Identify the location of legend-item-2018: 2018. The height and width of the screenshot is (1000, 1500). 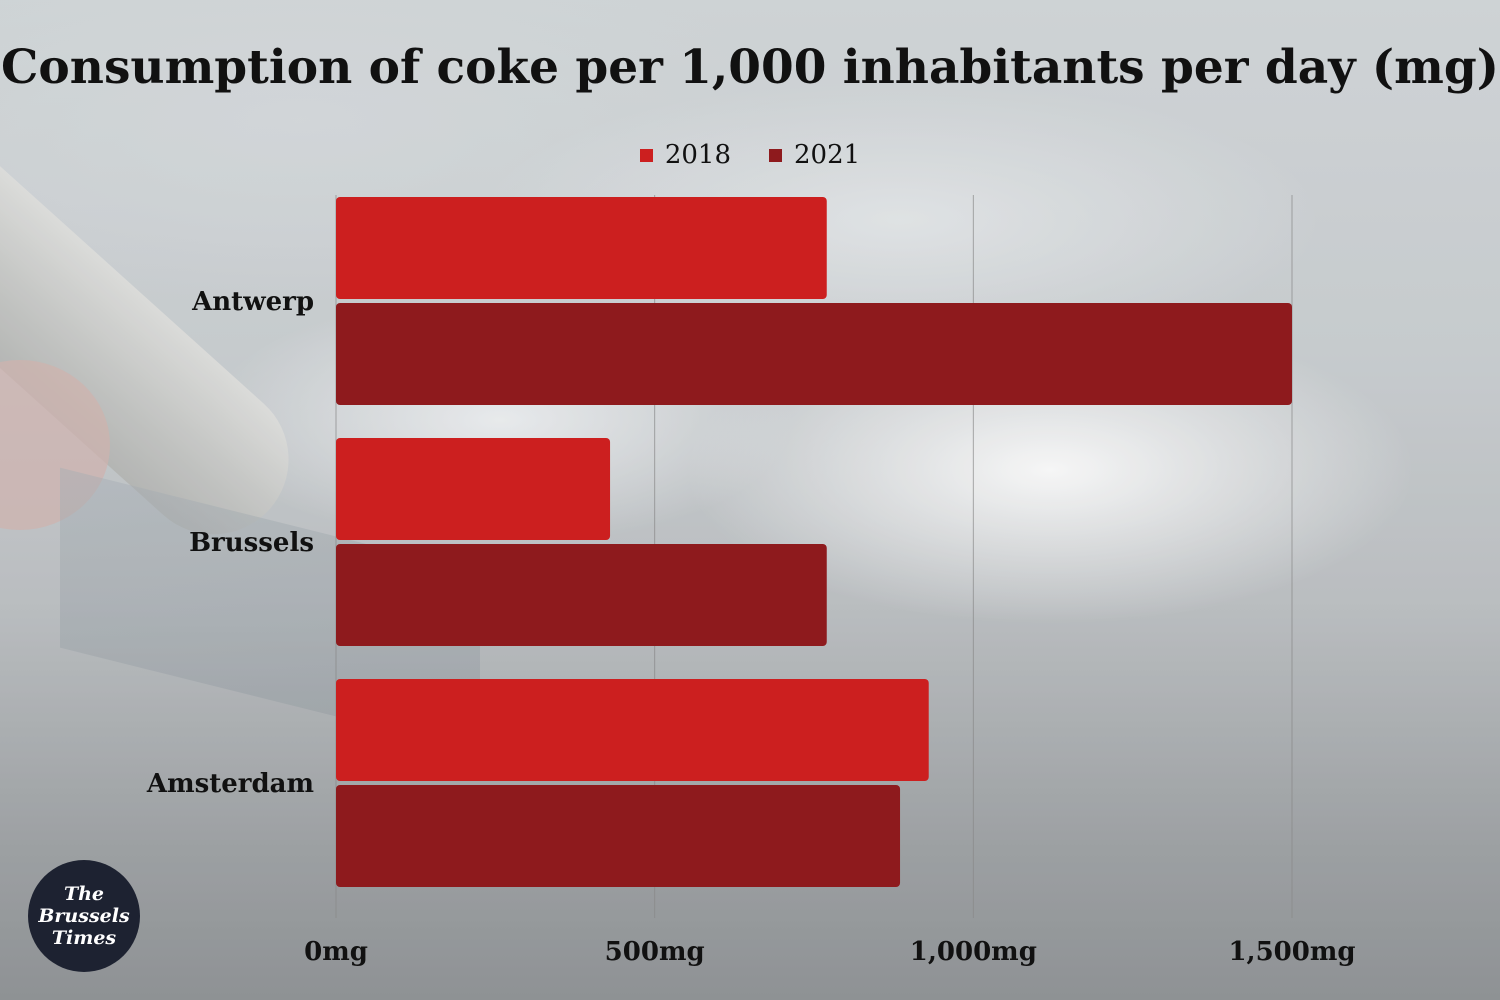
(685, 155).